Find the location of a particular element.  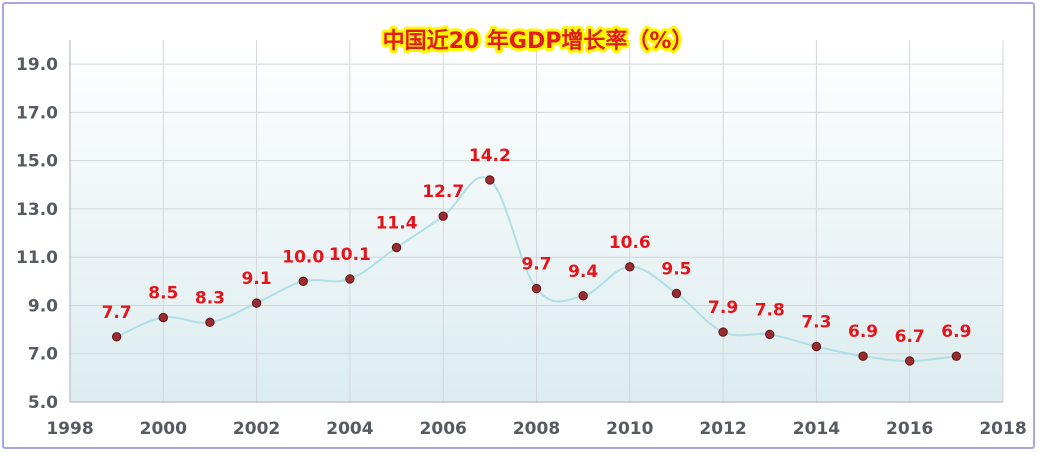

data-label-1999: 7.7 is located at coordinates (117, 313).